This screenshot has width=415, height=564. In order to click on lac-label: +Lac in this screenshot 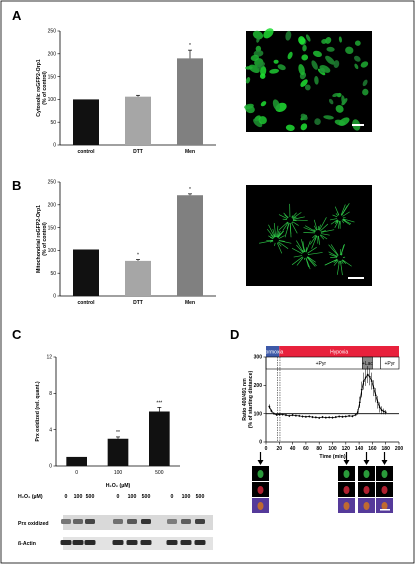, I will do `click(367, 364)`.